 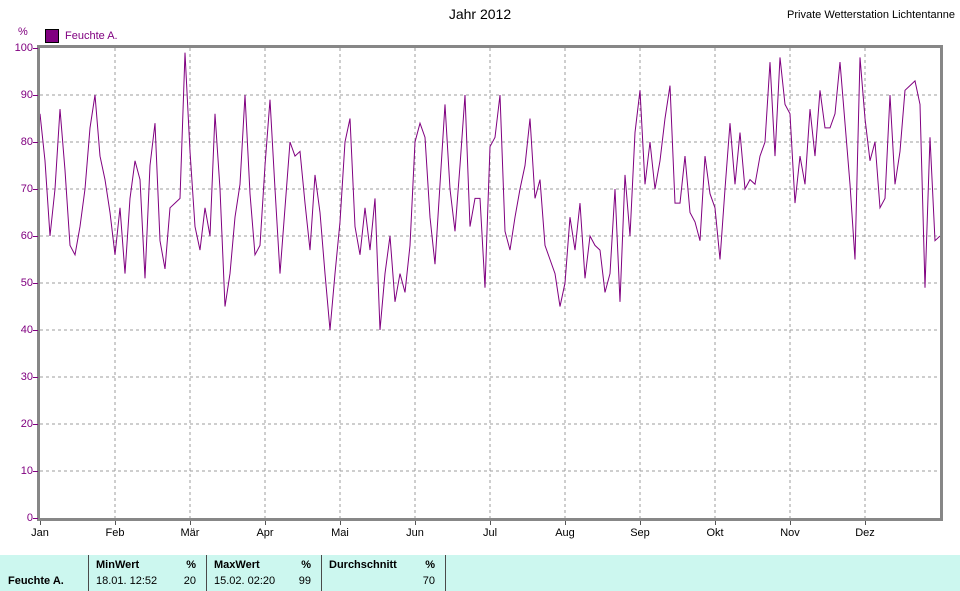 I want to click on x-axis-month-label: Sep, so click(x=640, y=533).